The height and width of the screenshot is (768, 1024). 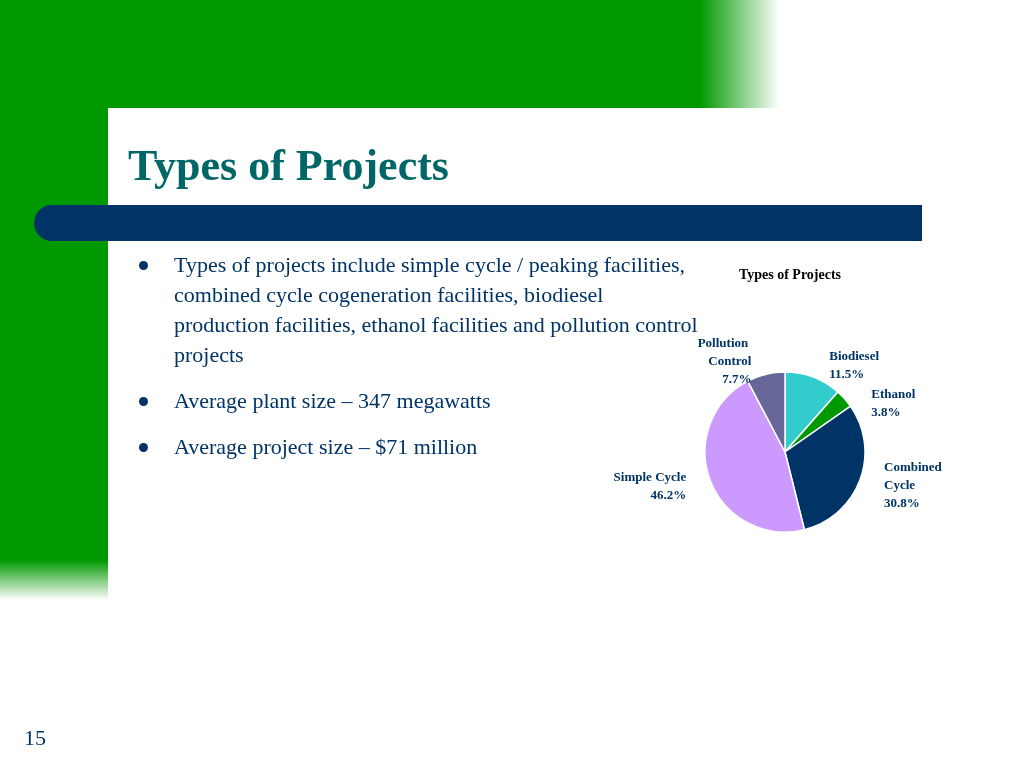 I want to click on slice-label: Simple Cycle, so click(x=650, y=476).